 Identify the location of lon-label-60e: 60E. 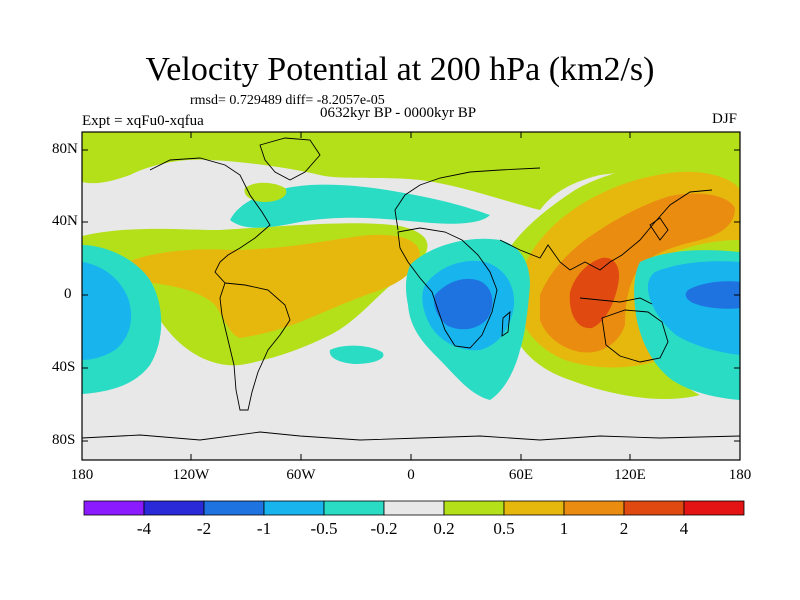
(521, 475).